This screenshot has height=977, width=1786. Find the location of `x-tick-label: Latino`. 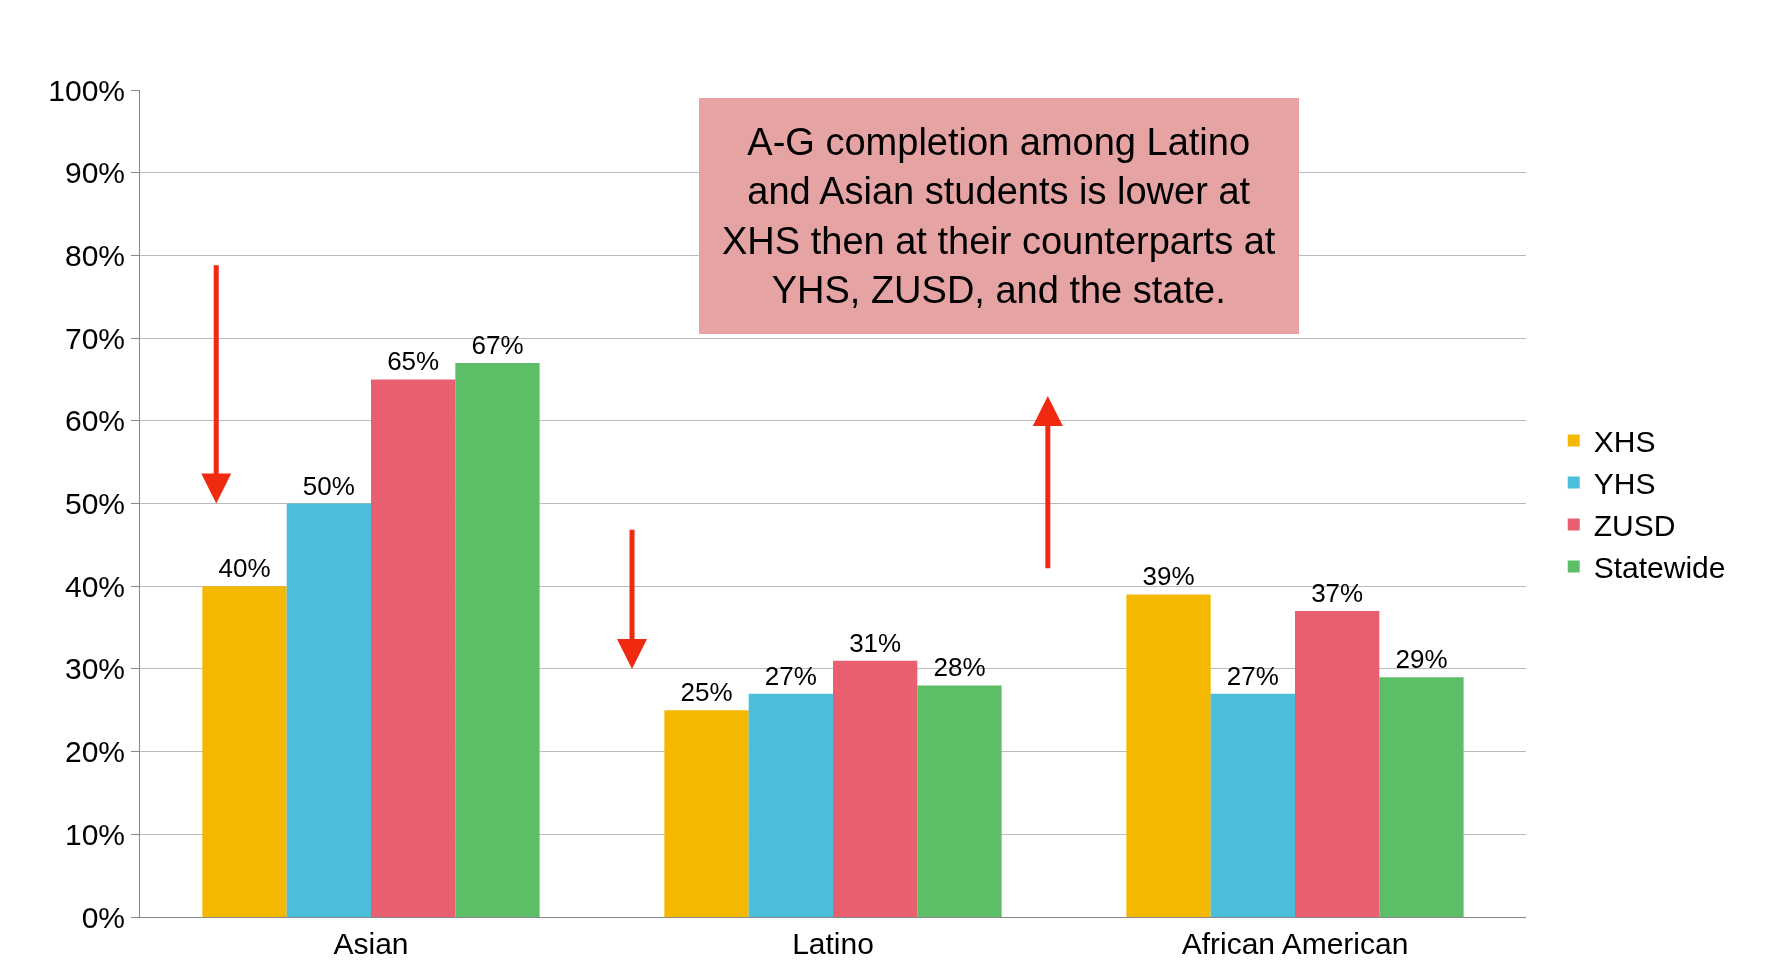

x-tick-label: Latino is located at coordinates (833, 943).